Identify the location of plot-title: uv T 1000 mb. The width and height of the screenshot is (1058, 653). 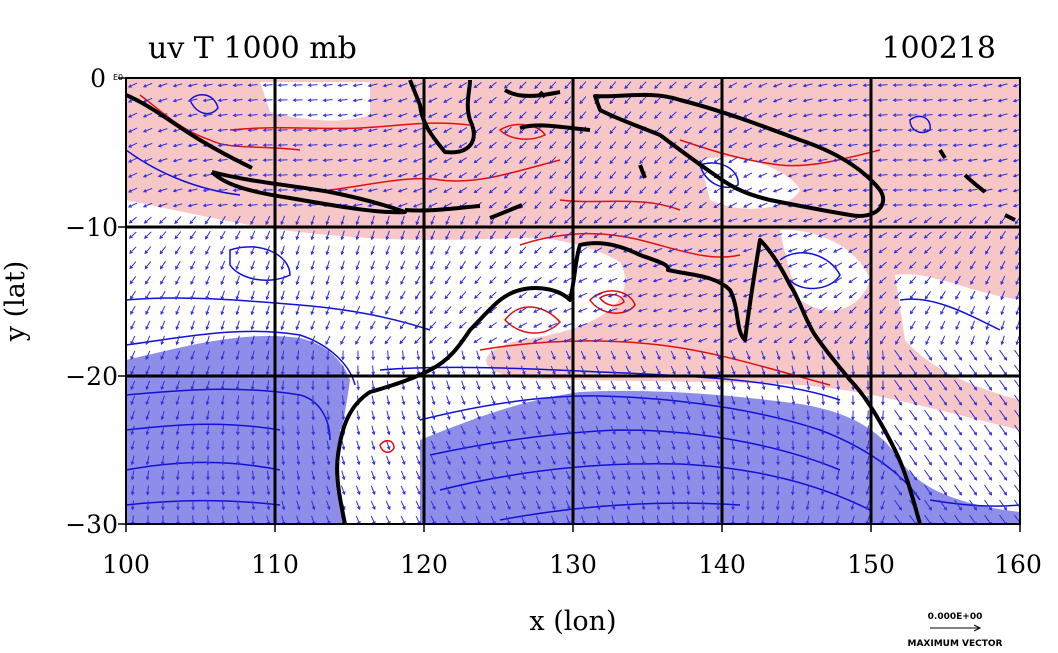
(252, 48).